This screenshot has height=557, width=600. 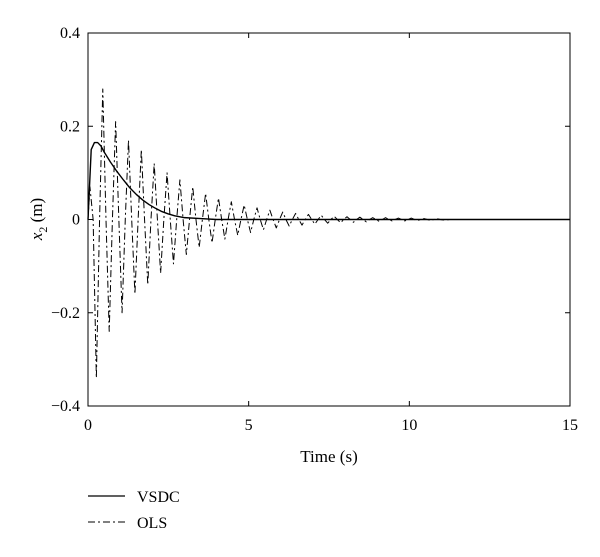 I want to click on y-tick-label: −0.4, so click(x=65, y=406).